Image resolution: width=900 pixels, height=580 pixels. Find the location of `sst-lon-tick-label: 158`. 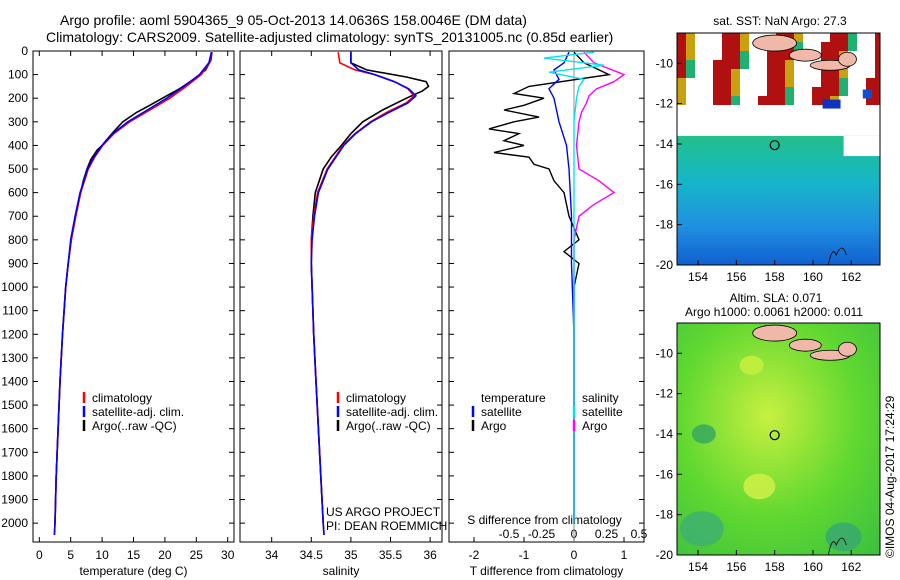

sst-lon-tick-label: 158 is located at coordinates (775, 277).